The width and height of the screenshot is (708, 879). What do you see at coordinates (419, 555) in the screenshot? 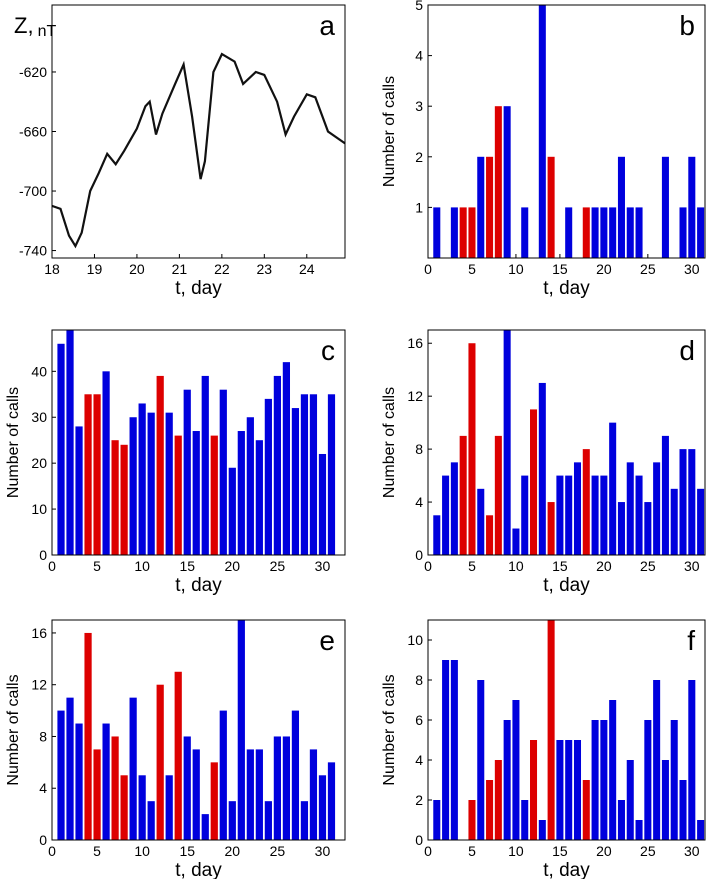
I see `y-tick-label: 0` at bounding box center [419, 555].